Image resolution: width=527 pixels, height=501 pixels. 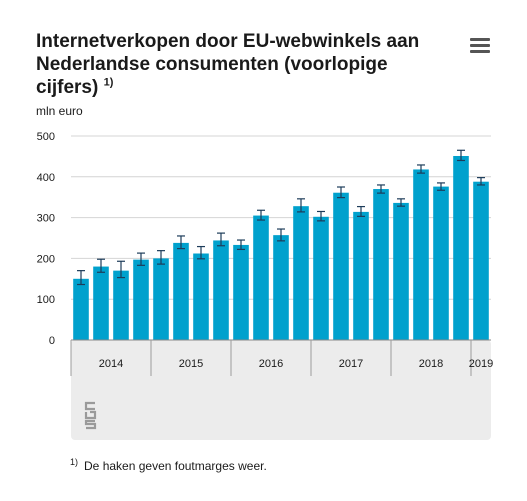 I want to click on y-tick-label: 500, so click(x=46, y=137).